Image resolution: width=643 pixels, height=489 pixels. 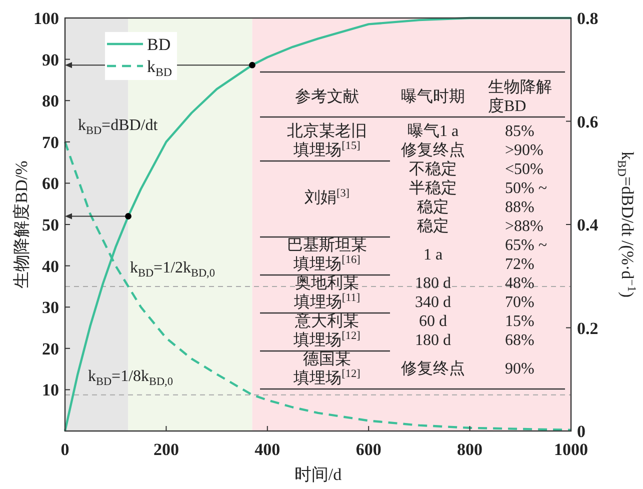 I want to click on y2-tick-label: 0.8, so click(x=587, y=18).